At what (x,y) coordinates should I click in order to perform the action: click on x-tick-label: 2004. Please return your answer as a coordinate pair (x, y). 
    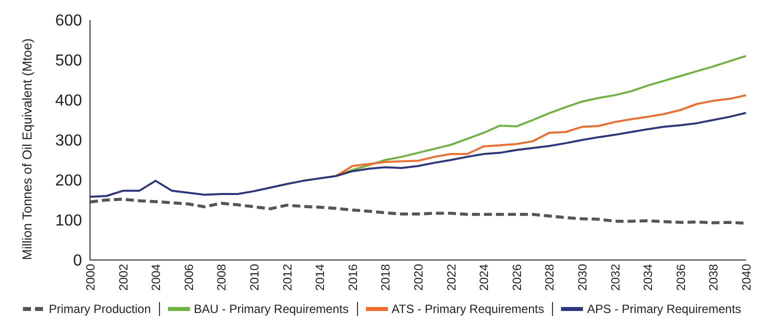
    Looking at the image, I should click on (156, 277).